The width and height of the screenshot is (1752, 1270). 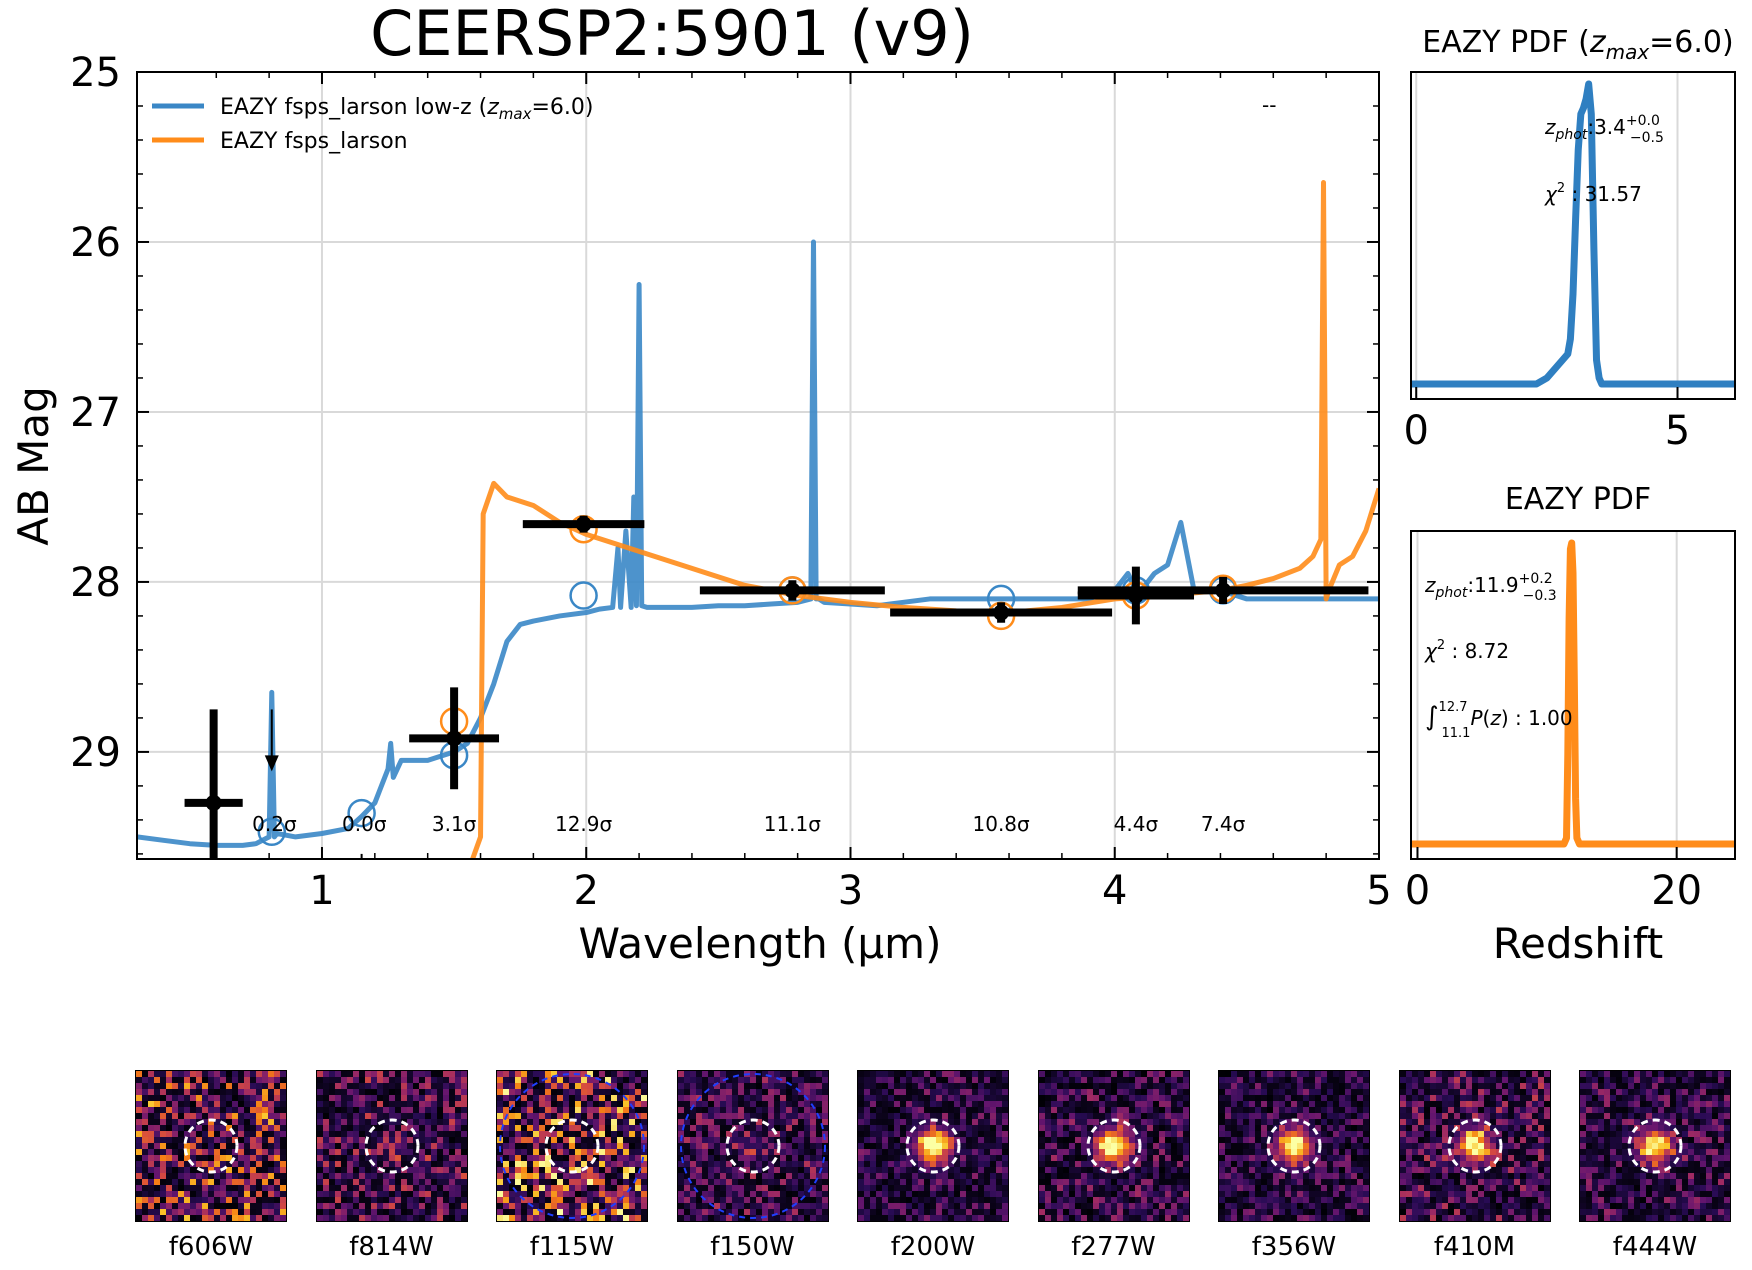 I want to click on cutout-aperture-outer, so click(x=752, y=1146).